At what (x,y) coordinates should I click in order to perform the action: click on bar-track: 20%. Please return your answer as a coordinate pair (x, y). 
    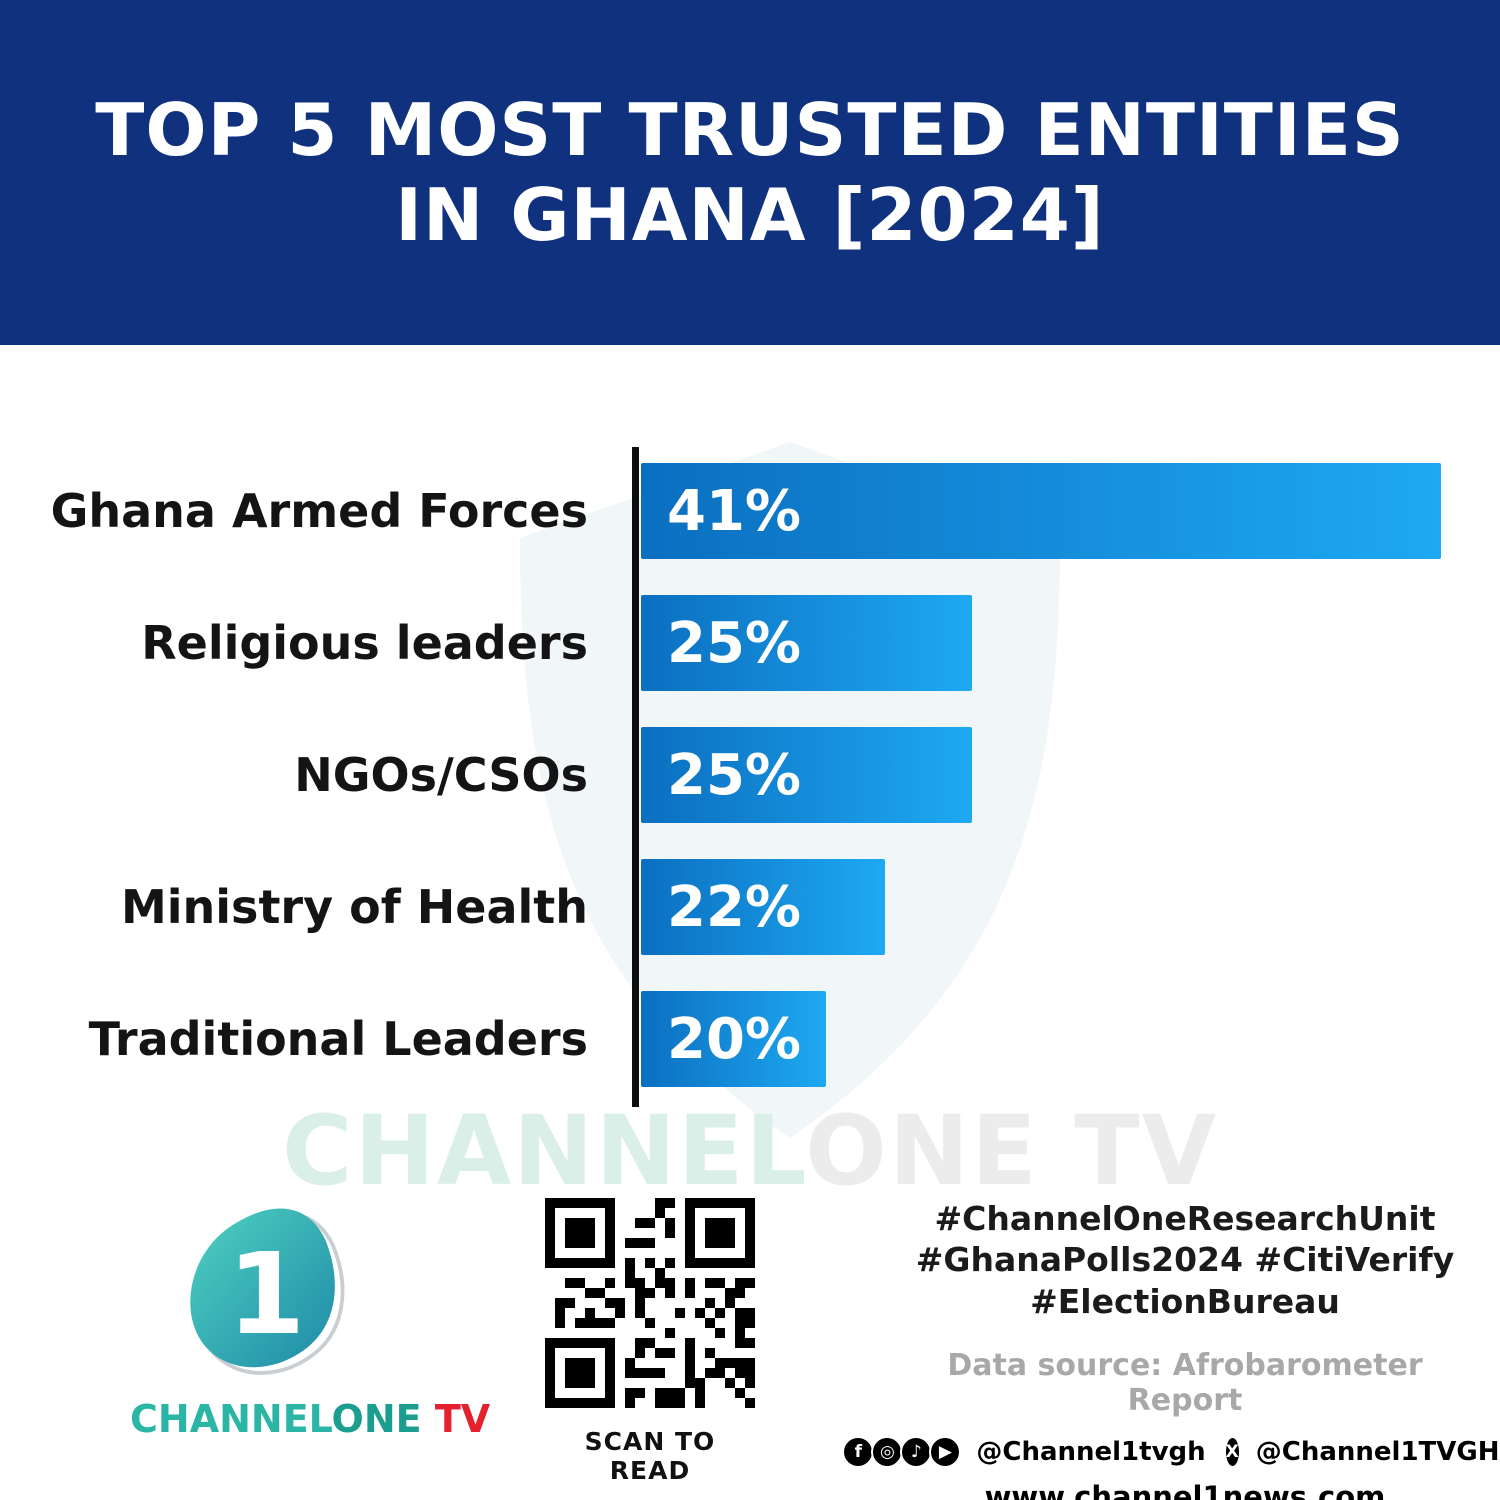
    Looking at the image, I should click on (1066, 1039).